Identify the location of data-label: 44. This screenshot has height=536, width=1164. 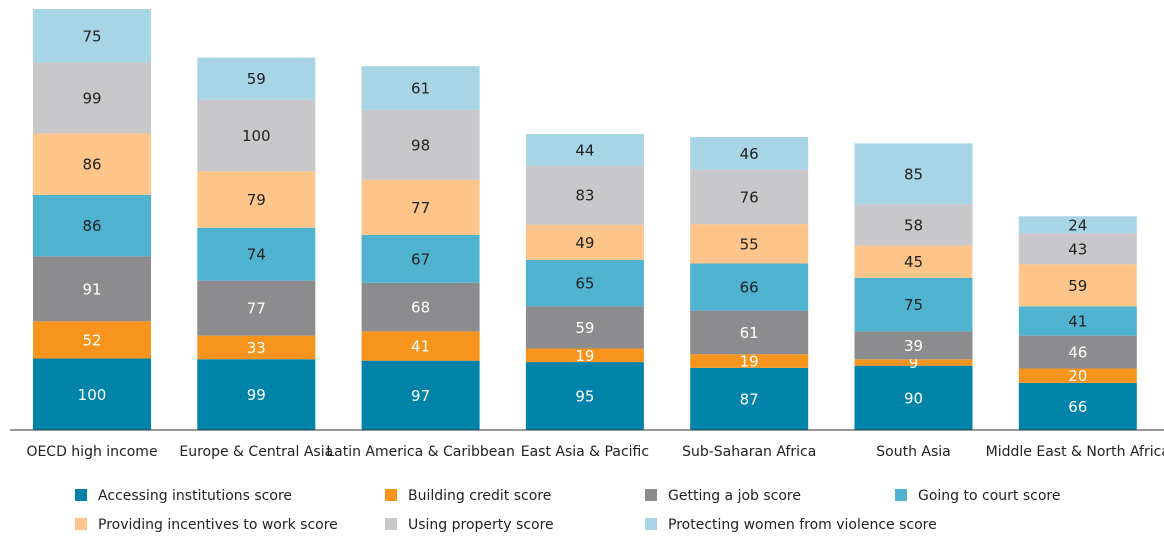
(584, 150).